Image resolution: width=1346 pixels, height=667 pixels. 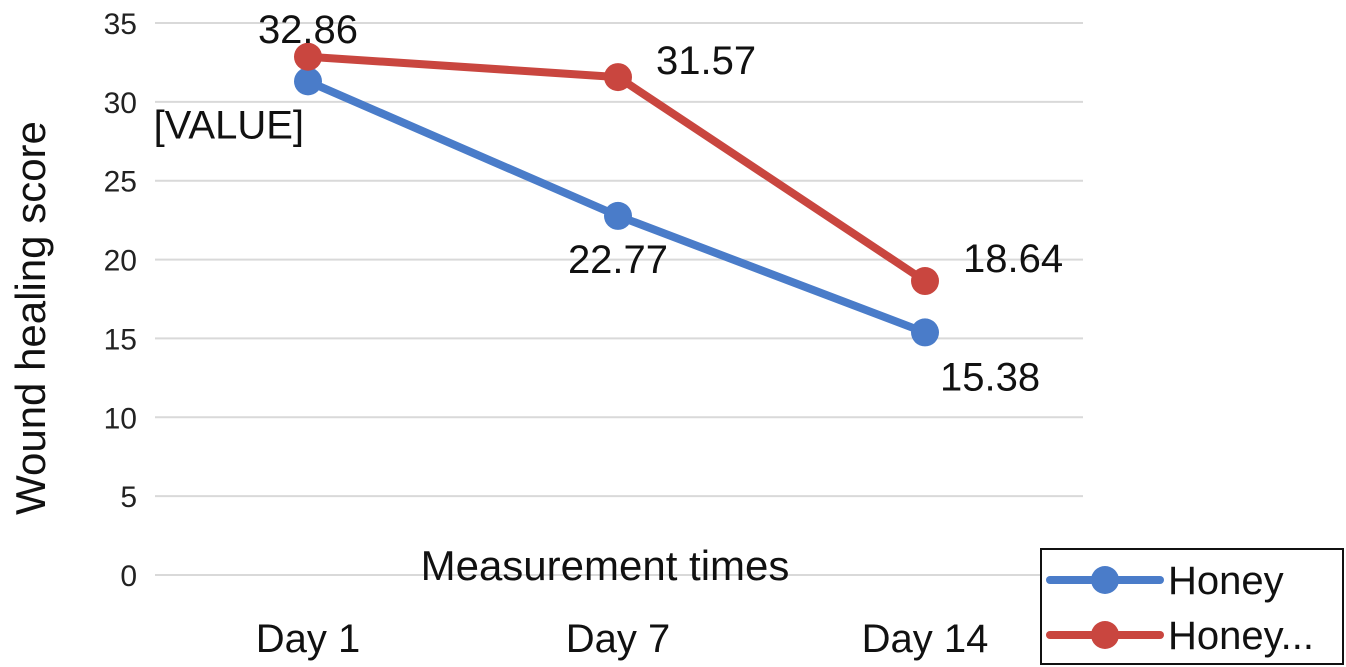 I want to click on y-tick-label: 35, so click(x=120, y=24).